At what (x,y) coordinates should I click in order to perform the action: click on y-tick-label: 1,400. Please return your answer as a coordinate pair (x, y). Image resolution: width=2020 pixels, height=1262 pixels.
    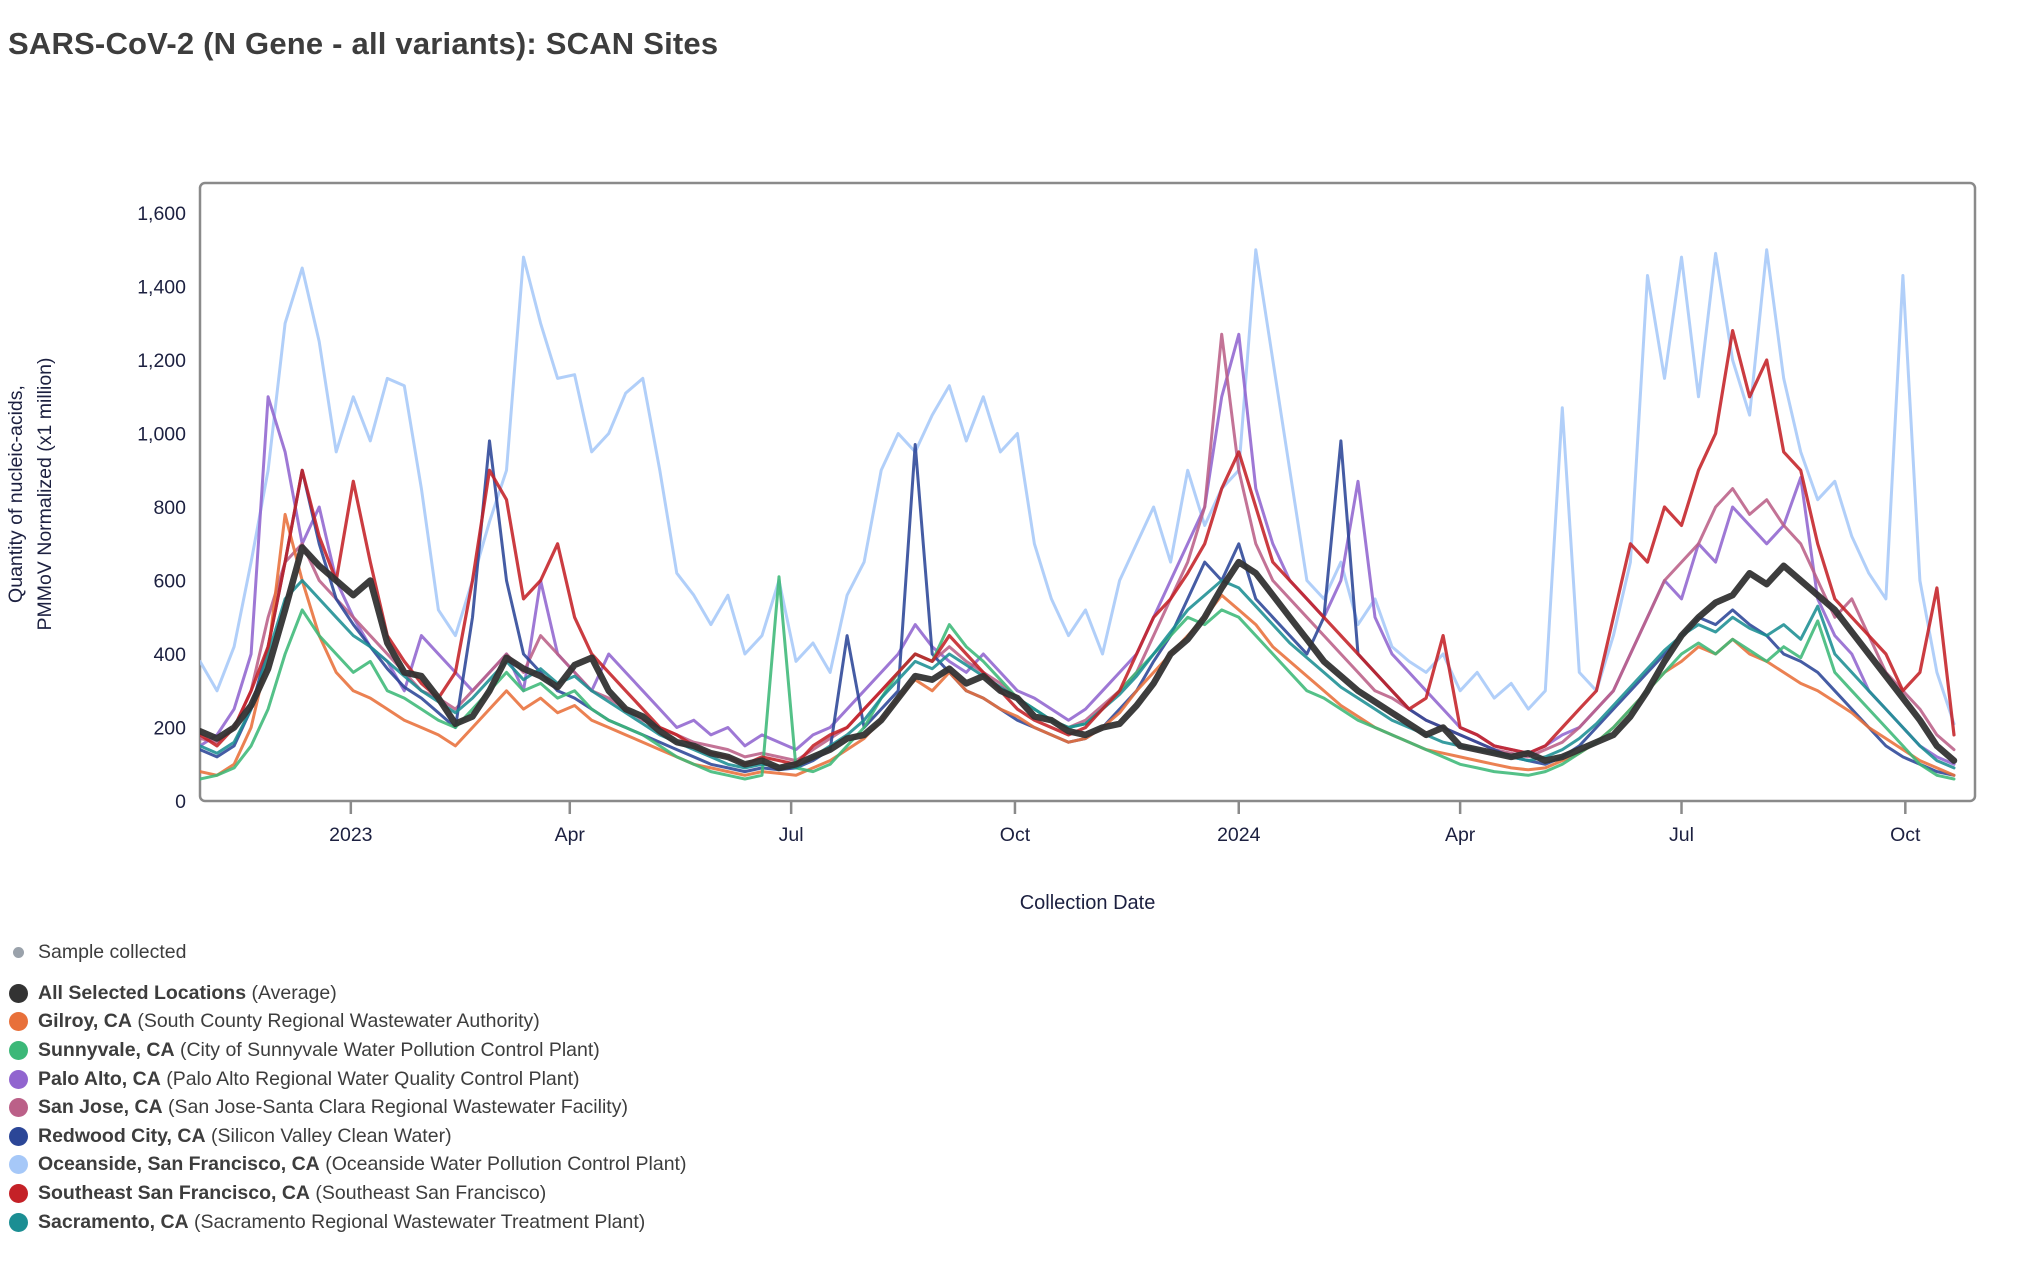
    Looking at the image, I should click on (161, 288).